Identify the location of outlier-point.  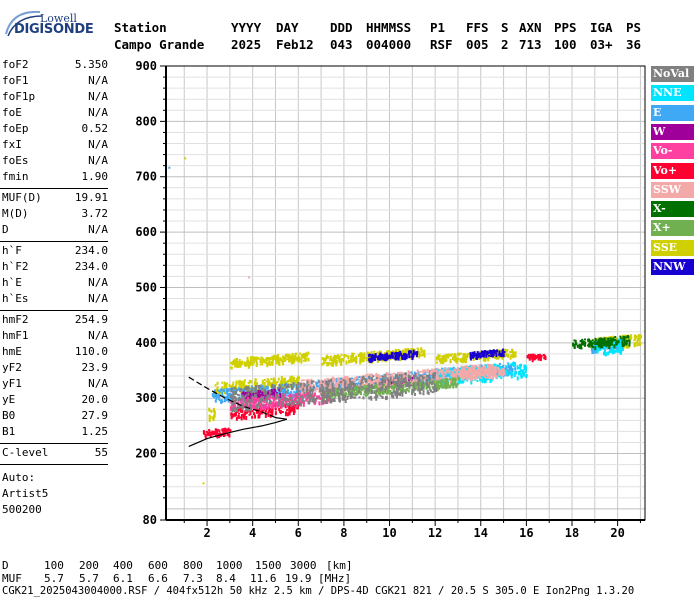
(203, 483).